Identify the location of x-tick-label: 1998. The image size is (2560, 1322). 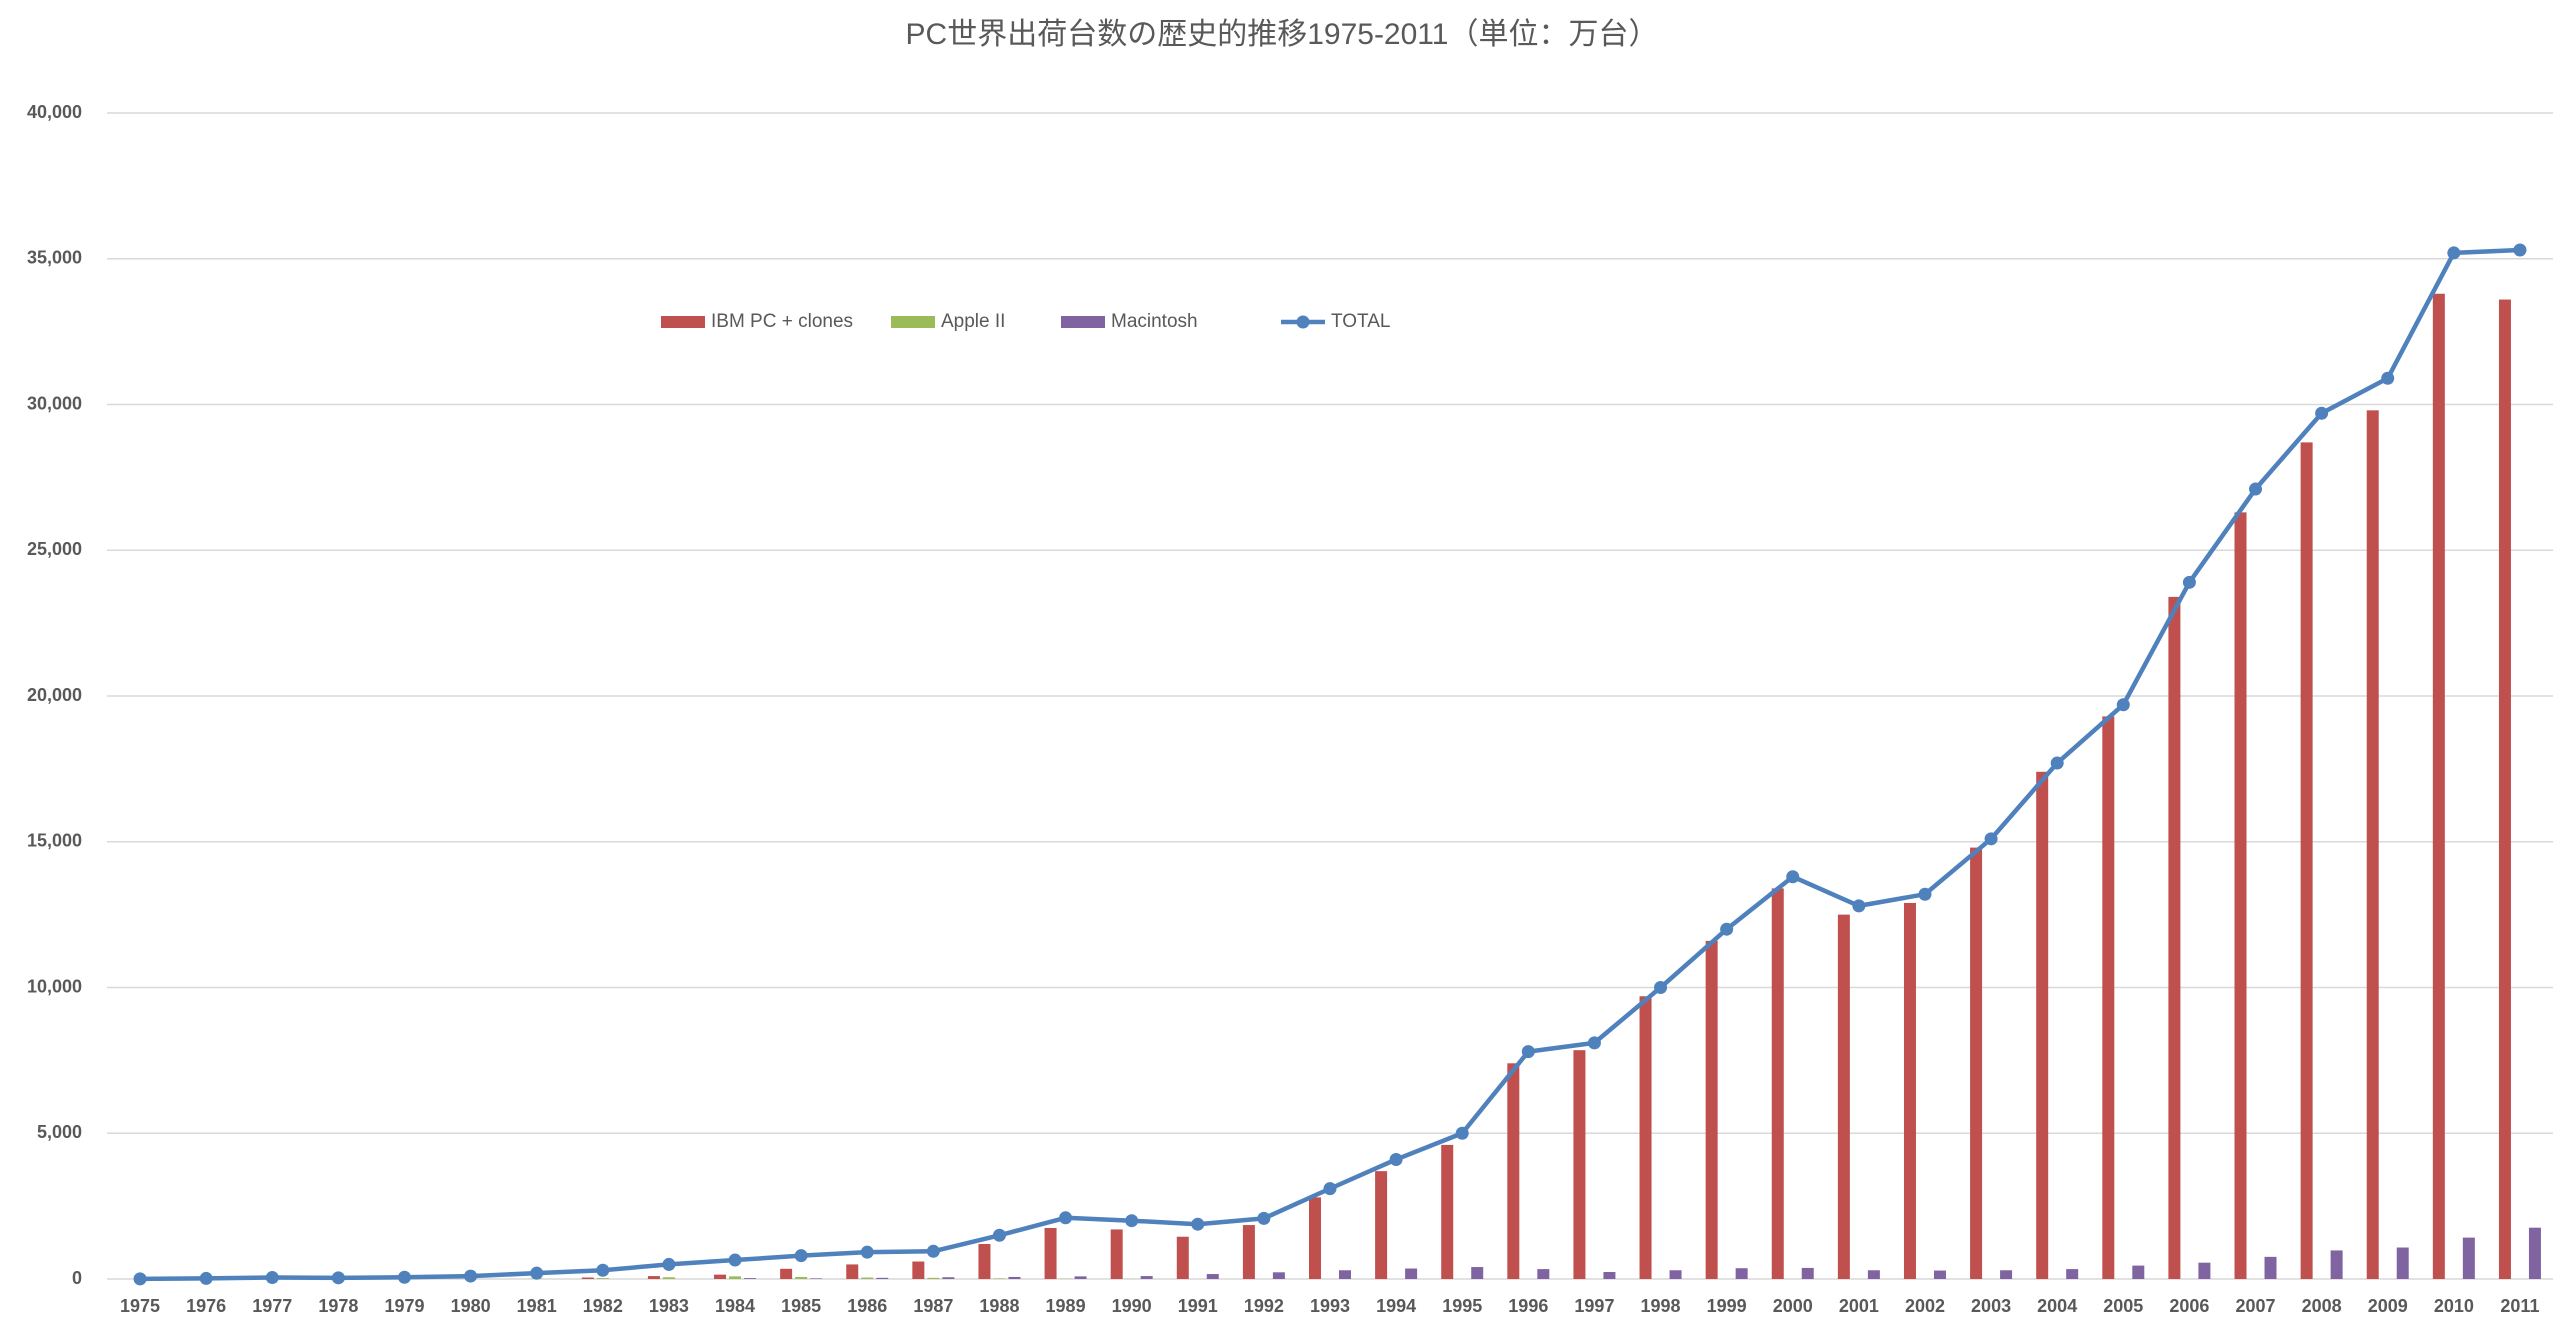
(1661, 1306).